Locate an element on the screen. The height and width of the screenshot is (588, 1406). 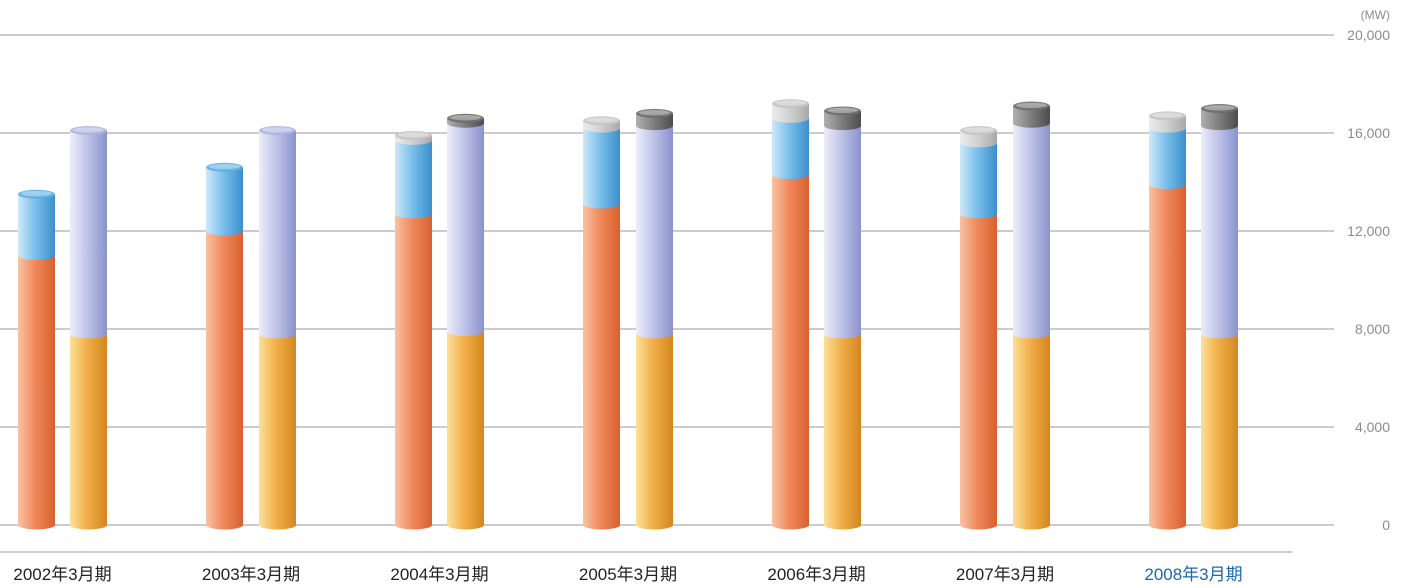
x-tick-label: 2003年3月期 is located at coordinates (251, 574).